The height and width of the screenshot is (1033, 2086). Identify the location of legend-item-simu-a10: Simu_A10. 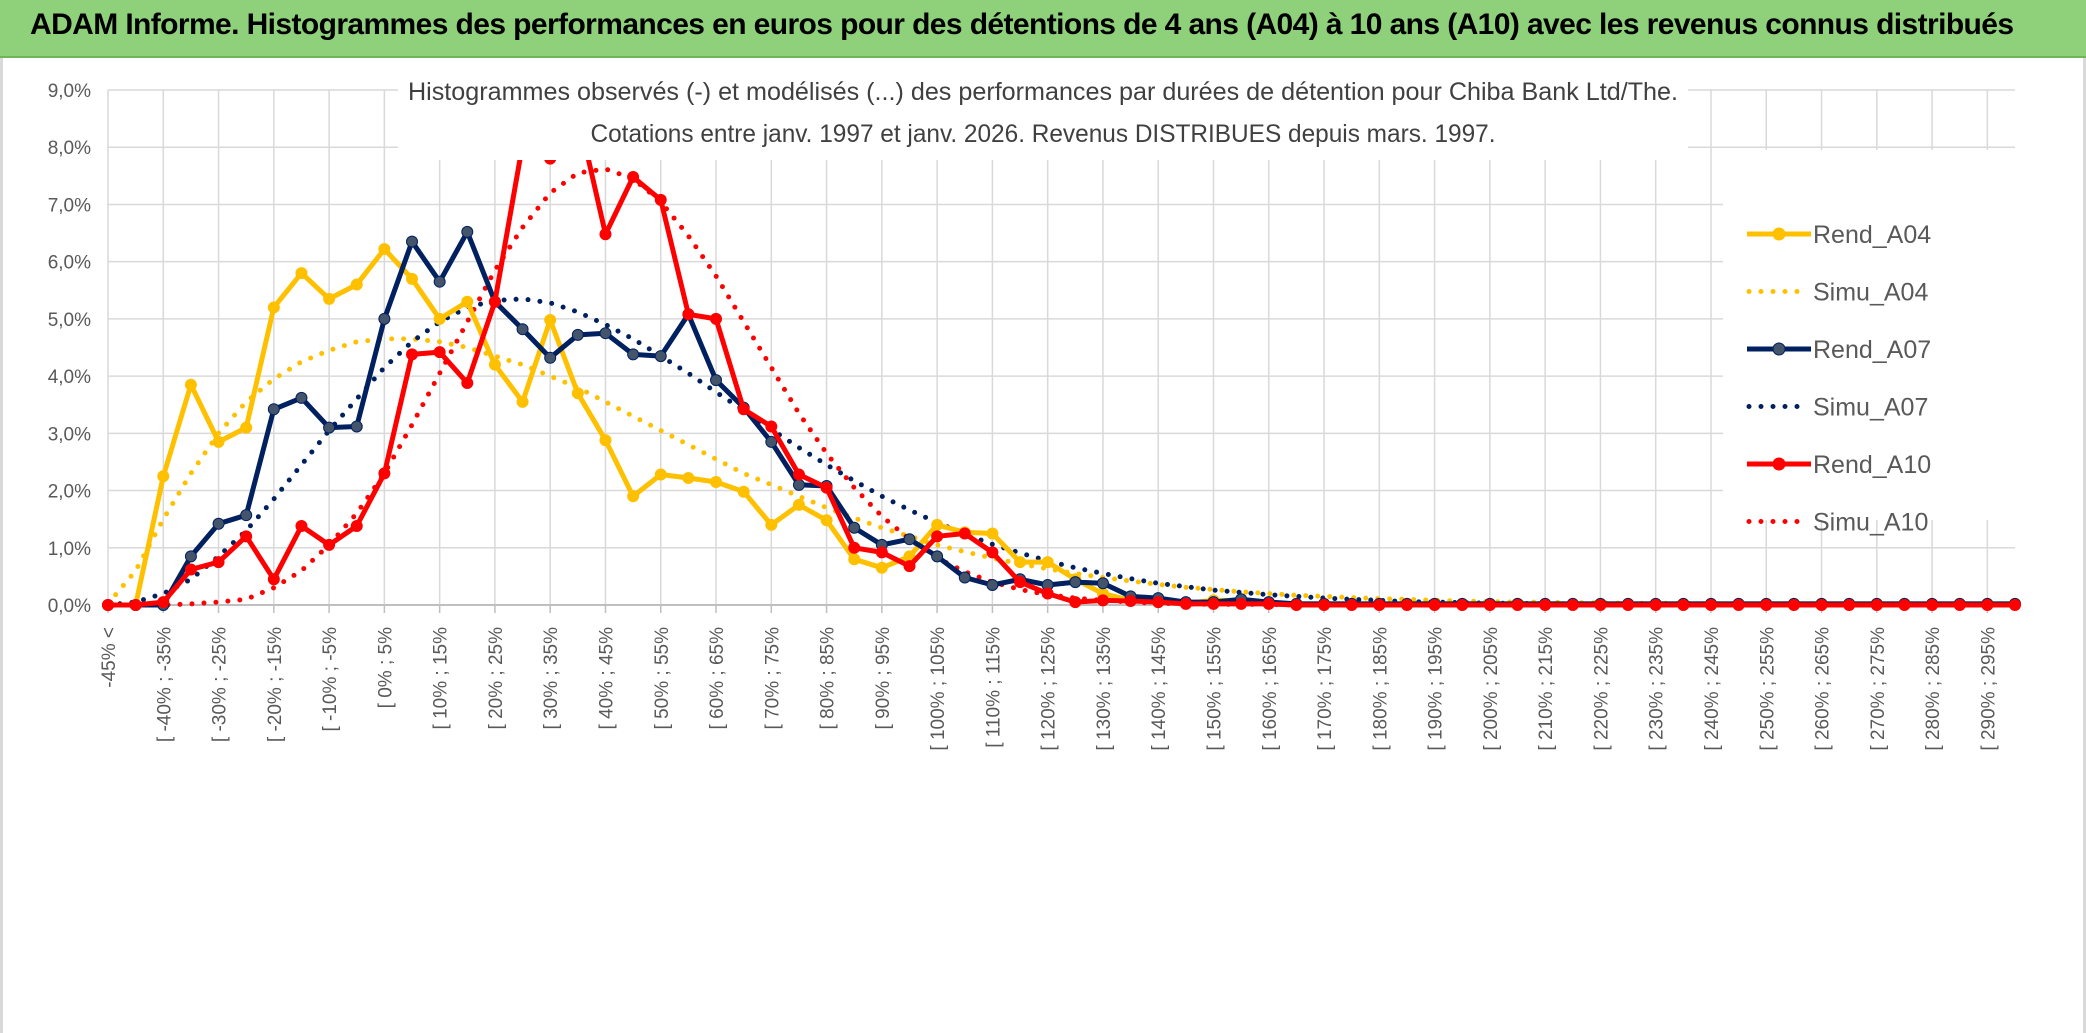
(1837, 523).